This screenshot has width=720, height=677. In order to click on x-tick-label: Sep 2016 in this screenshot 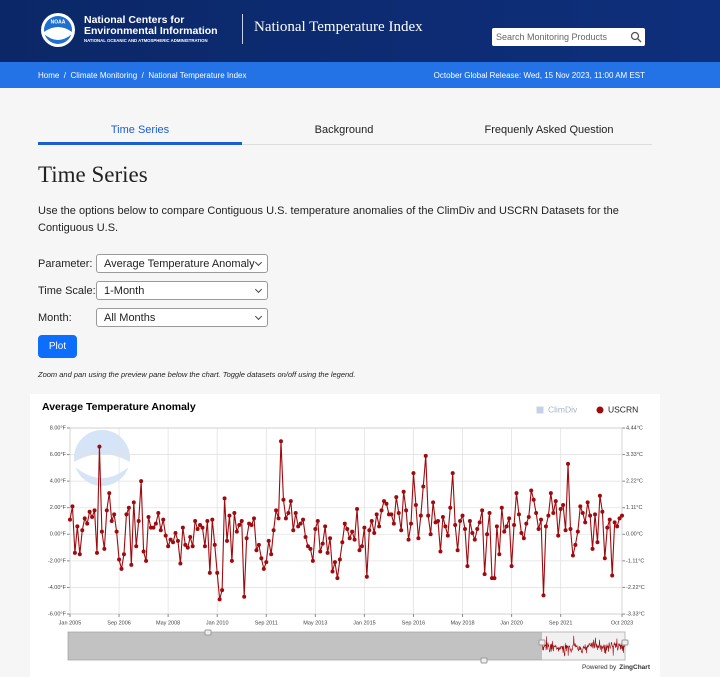, I will do `click(414, 623)`.